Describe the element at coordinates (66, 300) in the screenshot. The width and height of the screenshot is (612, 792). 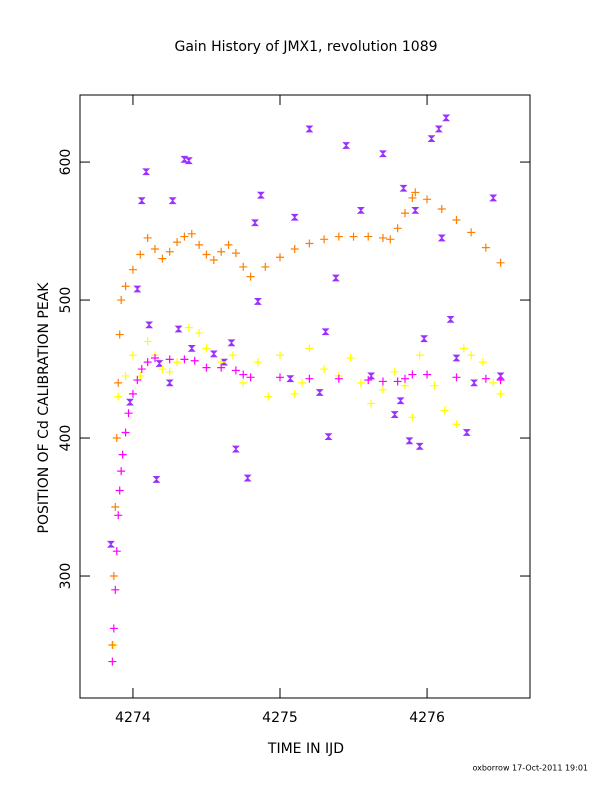
I see `y-tick-label: 500` at that location.